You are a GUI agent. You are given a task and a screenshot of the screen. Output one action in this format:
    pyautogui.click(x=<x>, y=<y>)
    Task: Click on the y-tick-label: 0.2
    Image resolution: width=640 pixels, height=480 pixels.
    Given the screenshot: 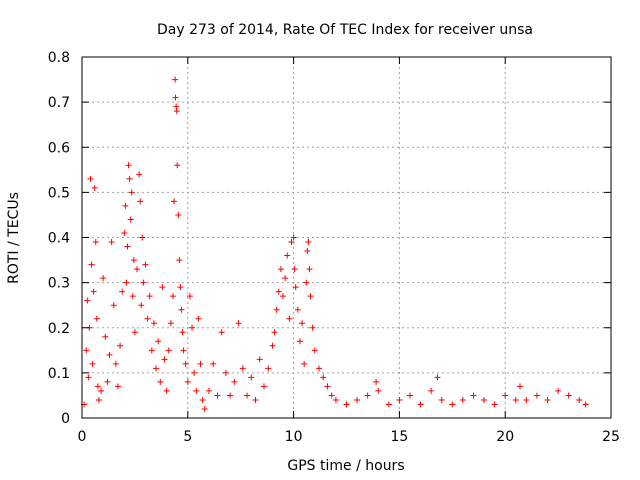 What is the action you would take?
    pyautogui.click(x=59, y=329)
    